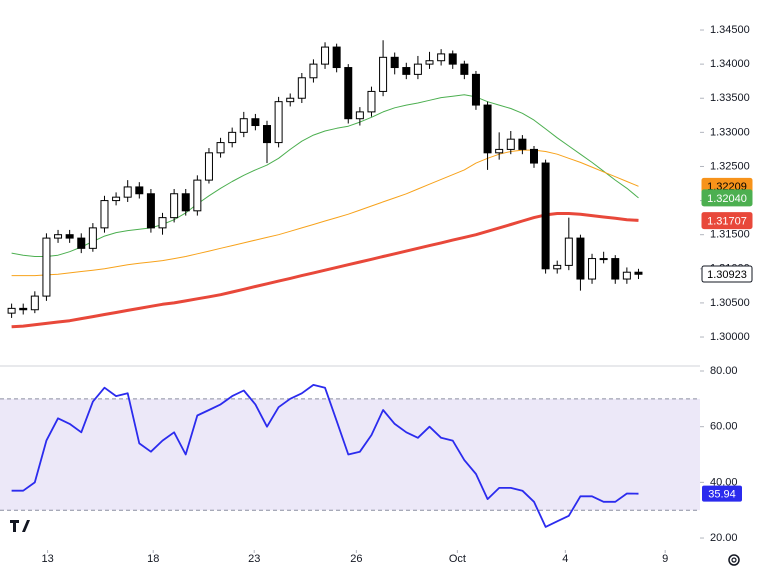  I want to click on rsi-tag-label: 35.94, so click(722, 495).